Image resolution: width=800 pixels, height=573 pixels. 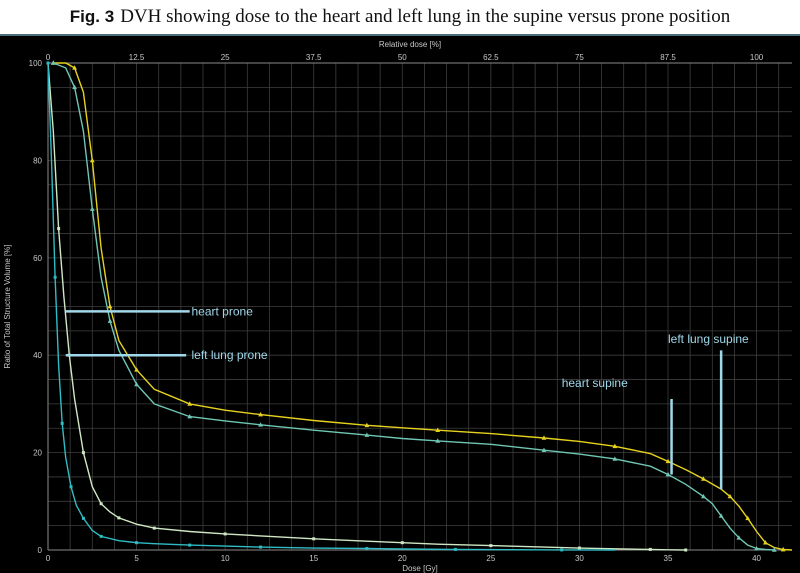 I want to click on x2-tick-label: 100, so click(x=757, y=57).